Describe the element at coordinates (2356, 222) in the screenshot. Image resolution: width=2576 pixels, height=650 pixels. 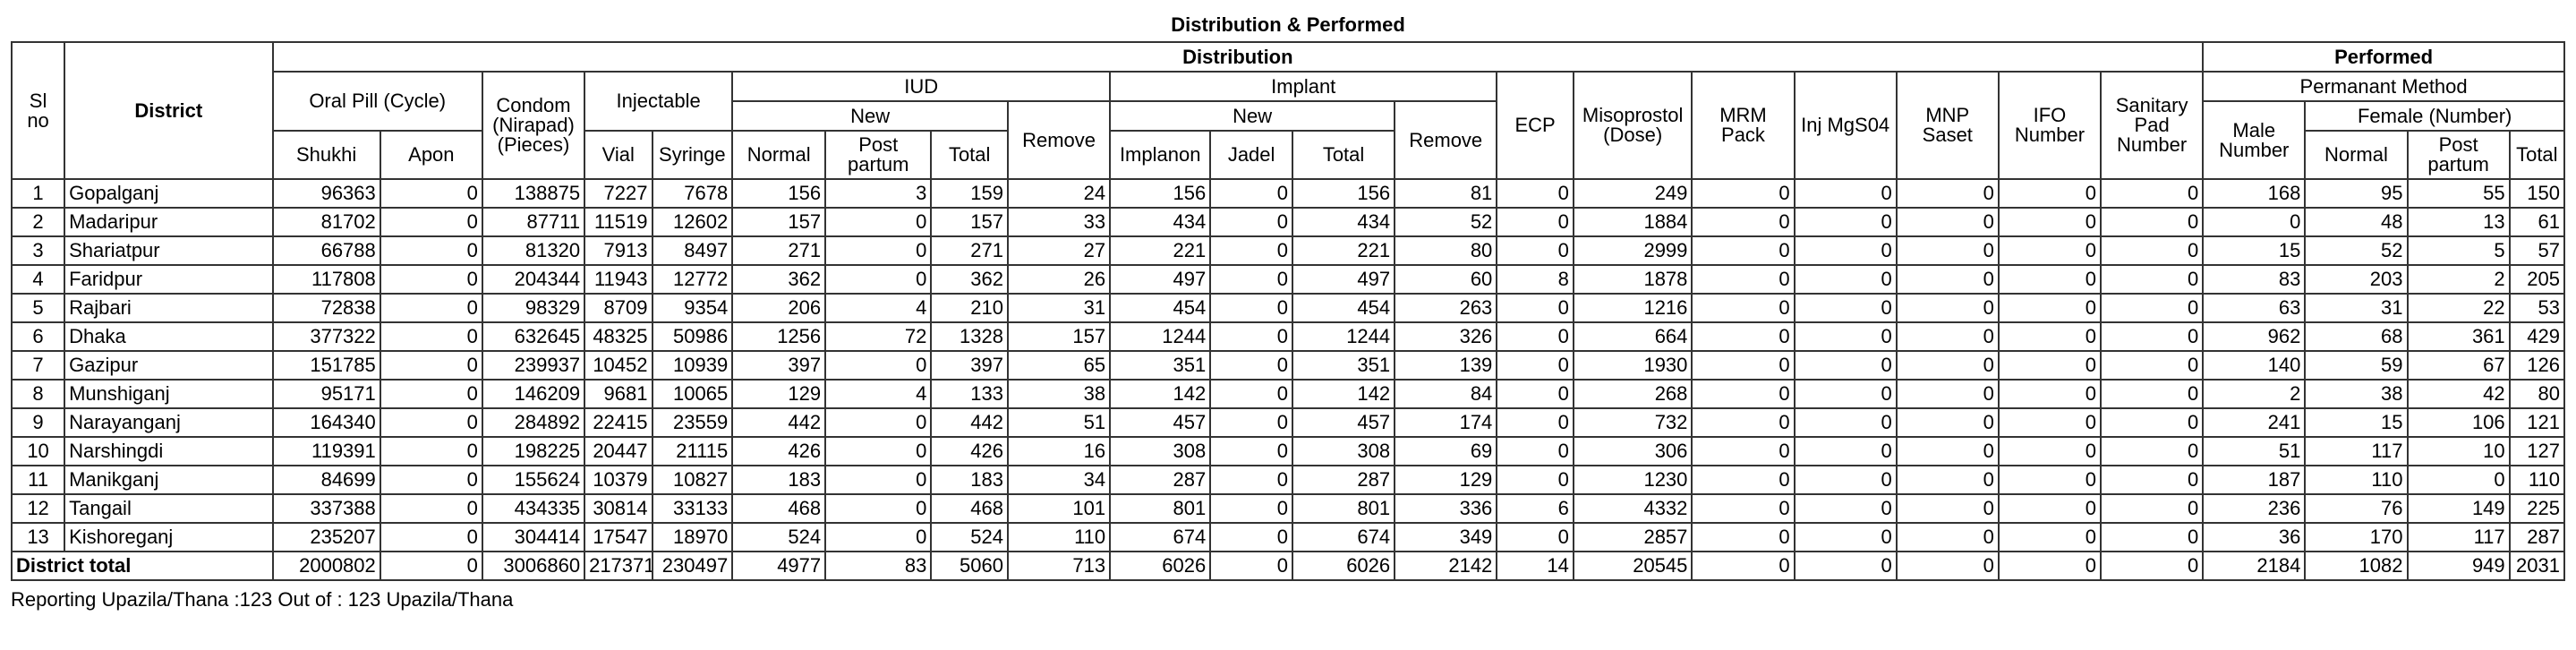
I see `cell-value: 48` at that location.